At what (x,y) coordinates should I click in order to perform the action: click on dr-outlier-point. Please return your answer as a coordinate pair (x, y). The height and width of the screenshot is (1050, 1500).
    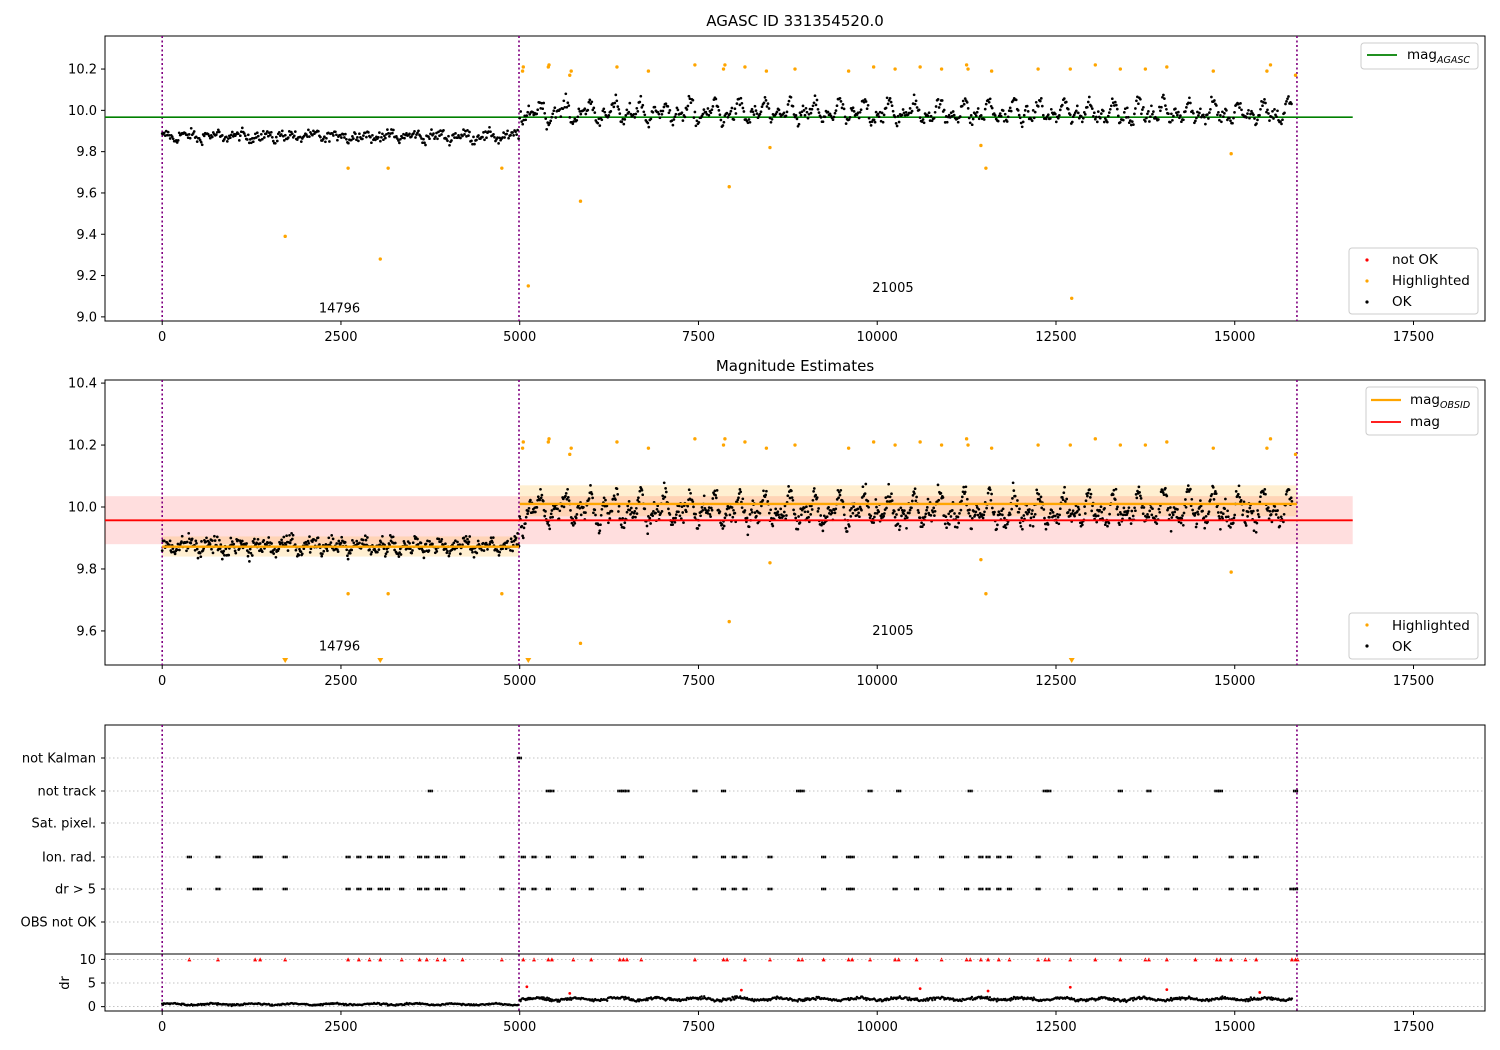
    Looking at the image, I should click on (741, 990).